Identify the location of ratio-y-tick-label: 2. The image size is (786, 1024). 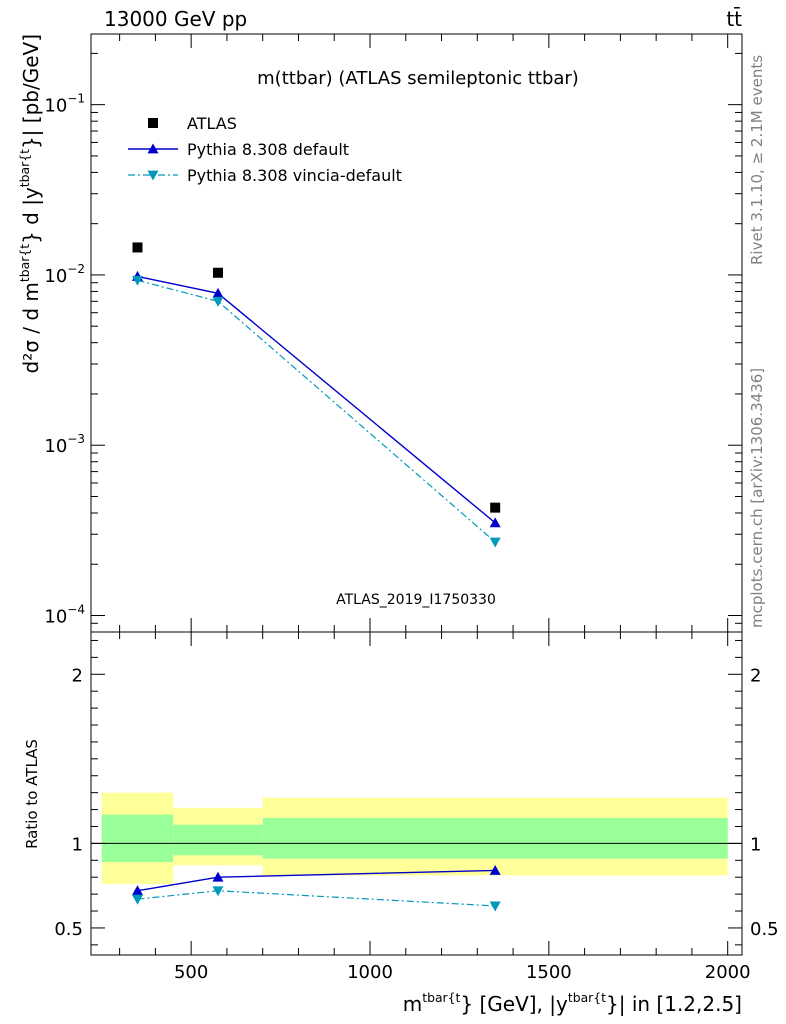
(77, 675).